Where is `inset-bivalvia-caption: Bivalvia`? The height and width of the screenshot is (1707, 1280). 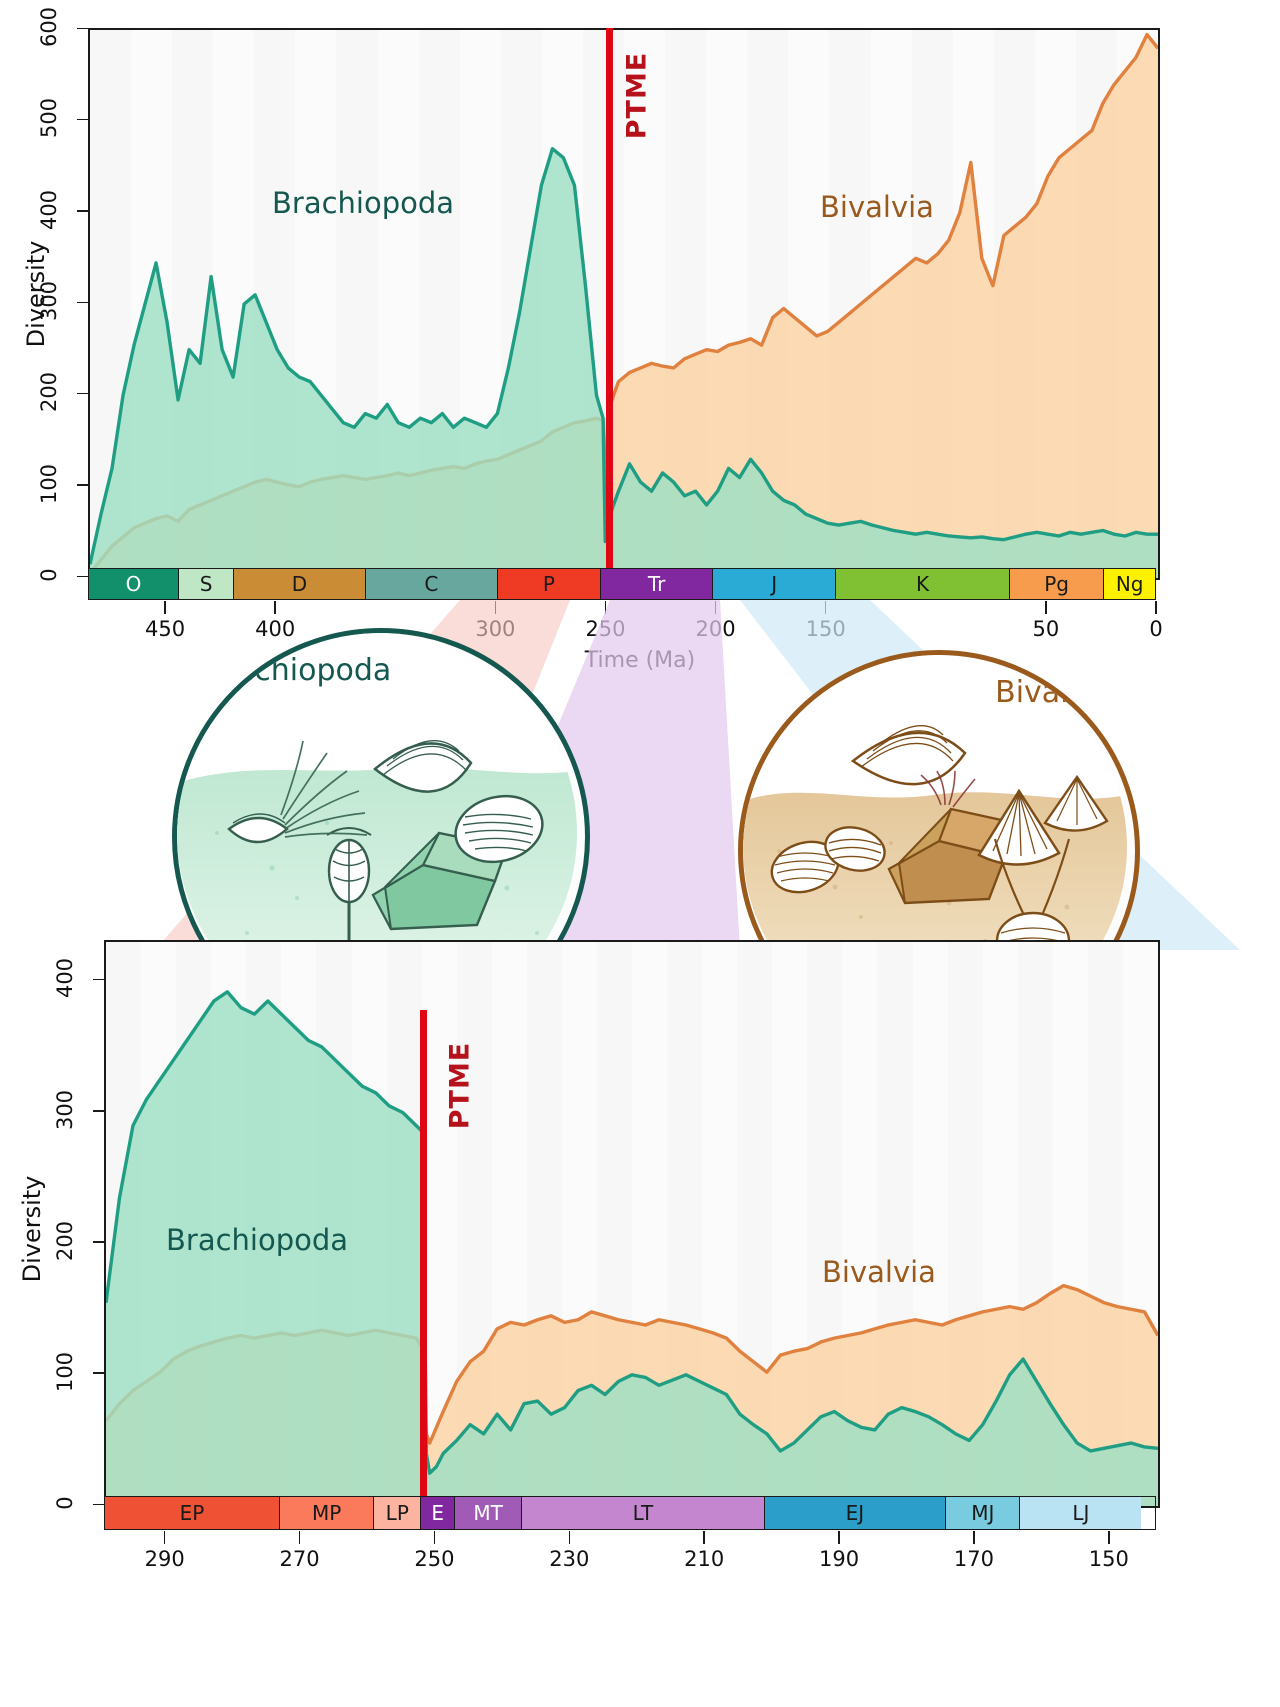 inset-bivalvia-caption: Bivalvia is located at coordinates (1054, 692).